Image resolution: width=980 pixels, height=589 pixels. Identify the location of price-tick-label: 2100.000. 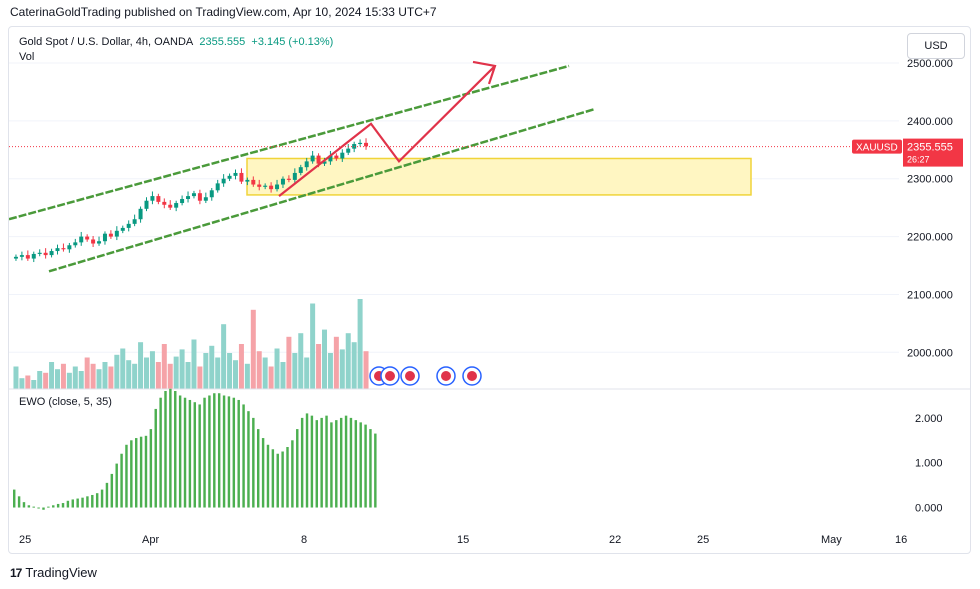
(930, 295).